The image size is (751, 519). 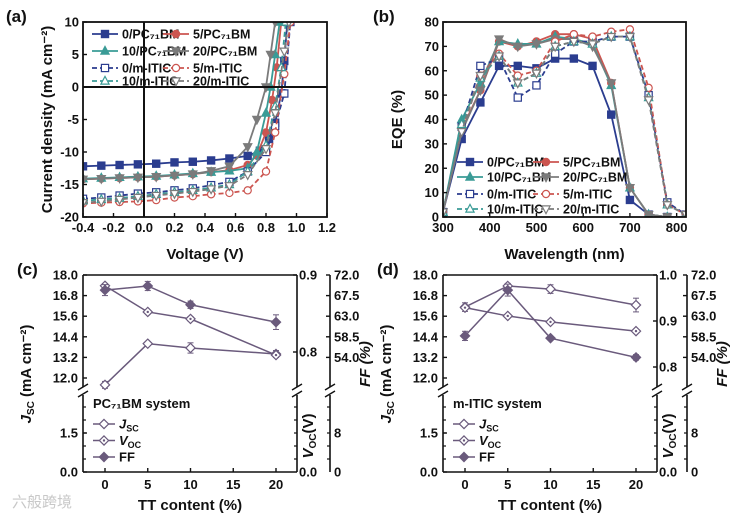 What do you see at coordinates (130, 441) in the screenshot?
I see `legend-label: VOC` at bounding box center [130, 441].